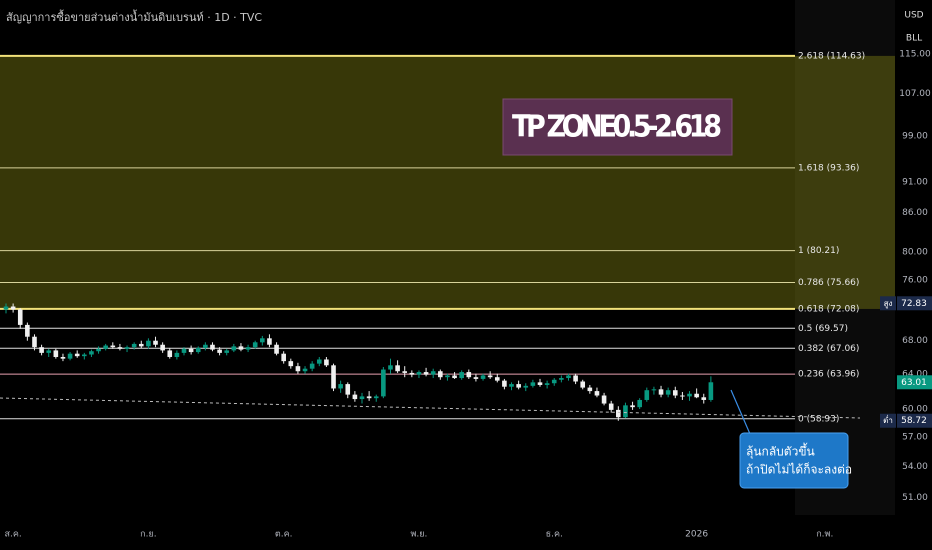 The height and width of the screenshot is (550, 932). I want to click on unit-button, so click(914, 38).